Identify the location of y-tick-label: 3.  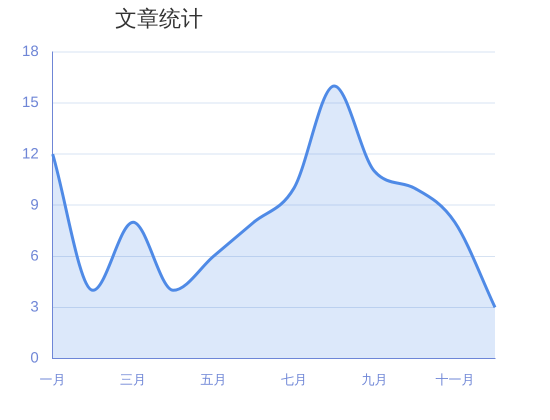
(34, 307).